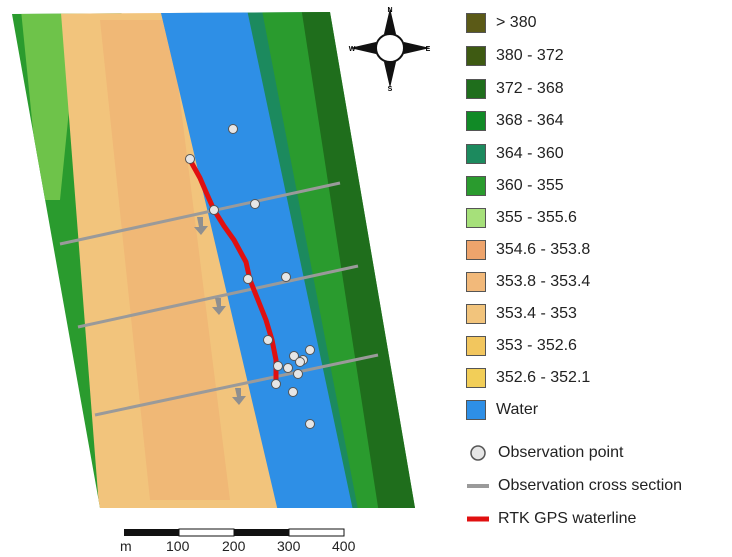 The height and width of the screenshot is (557, 732). Describe the element at coordinates (389, 10) in the screenshot. I see `compass-n: N` at that location.